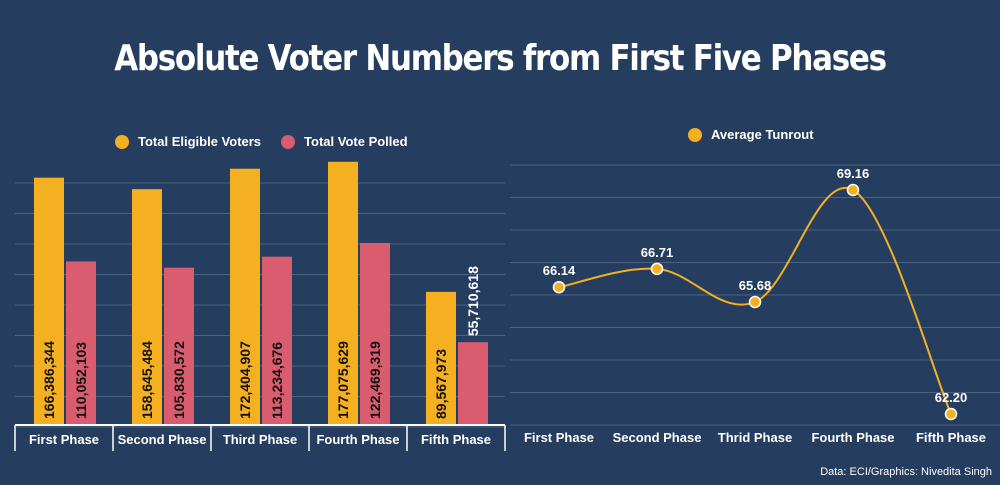  What do you see at coordinates (343, 380) in the screenshot?
I see `bar-value-label: 177,075,629` at bounding box center [343, 380].